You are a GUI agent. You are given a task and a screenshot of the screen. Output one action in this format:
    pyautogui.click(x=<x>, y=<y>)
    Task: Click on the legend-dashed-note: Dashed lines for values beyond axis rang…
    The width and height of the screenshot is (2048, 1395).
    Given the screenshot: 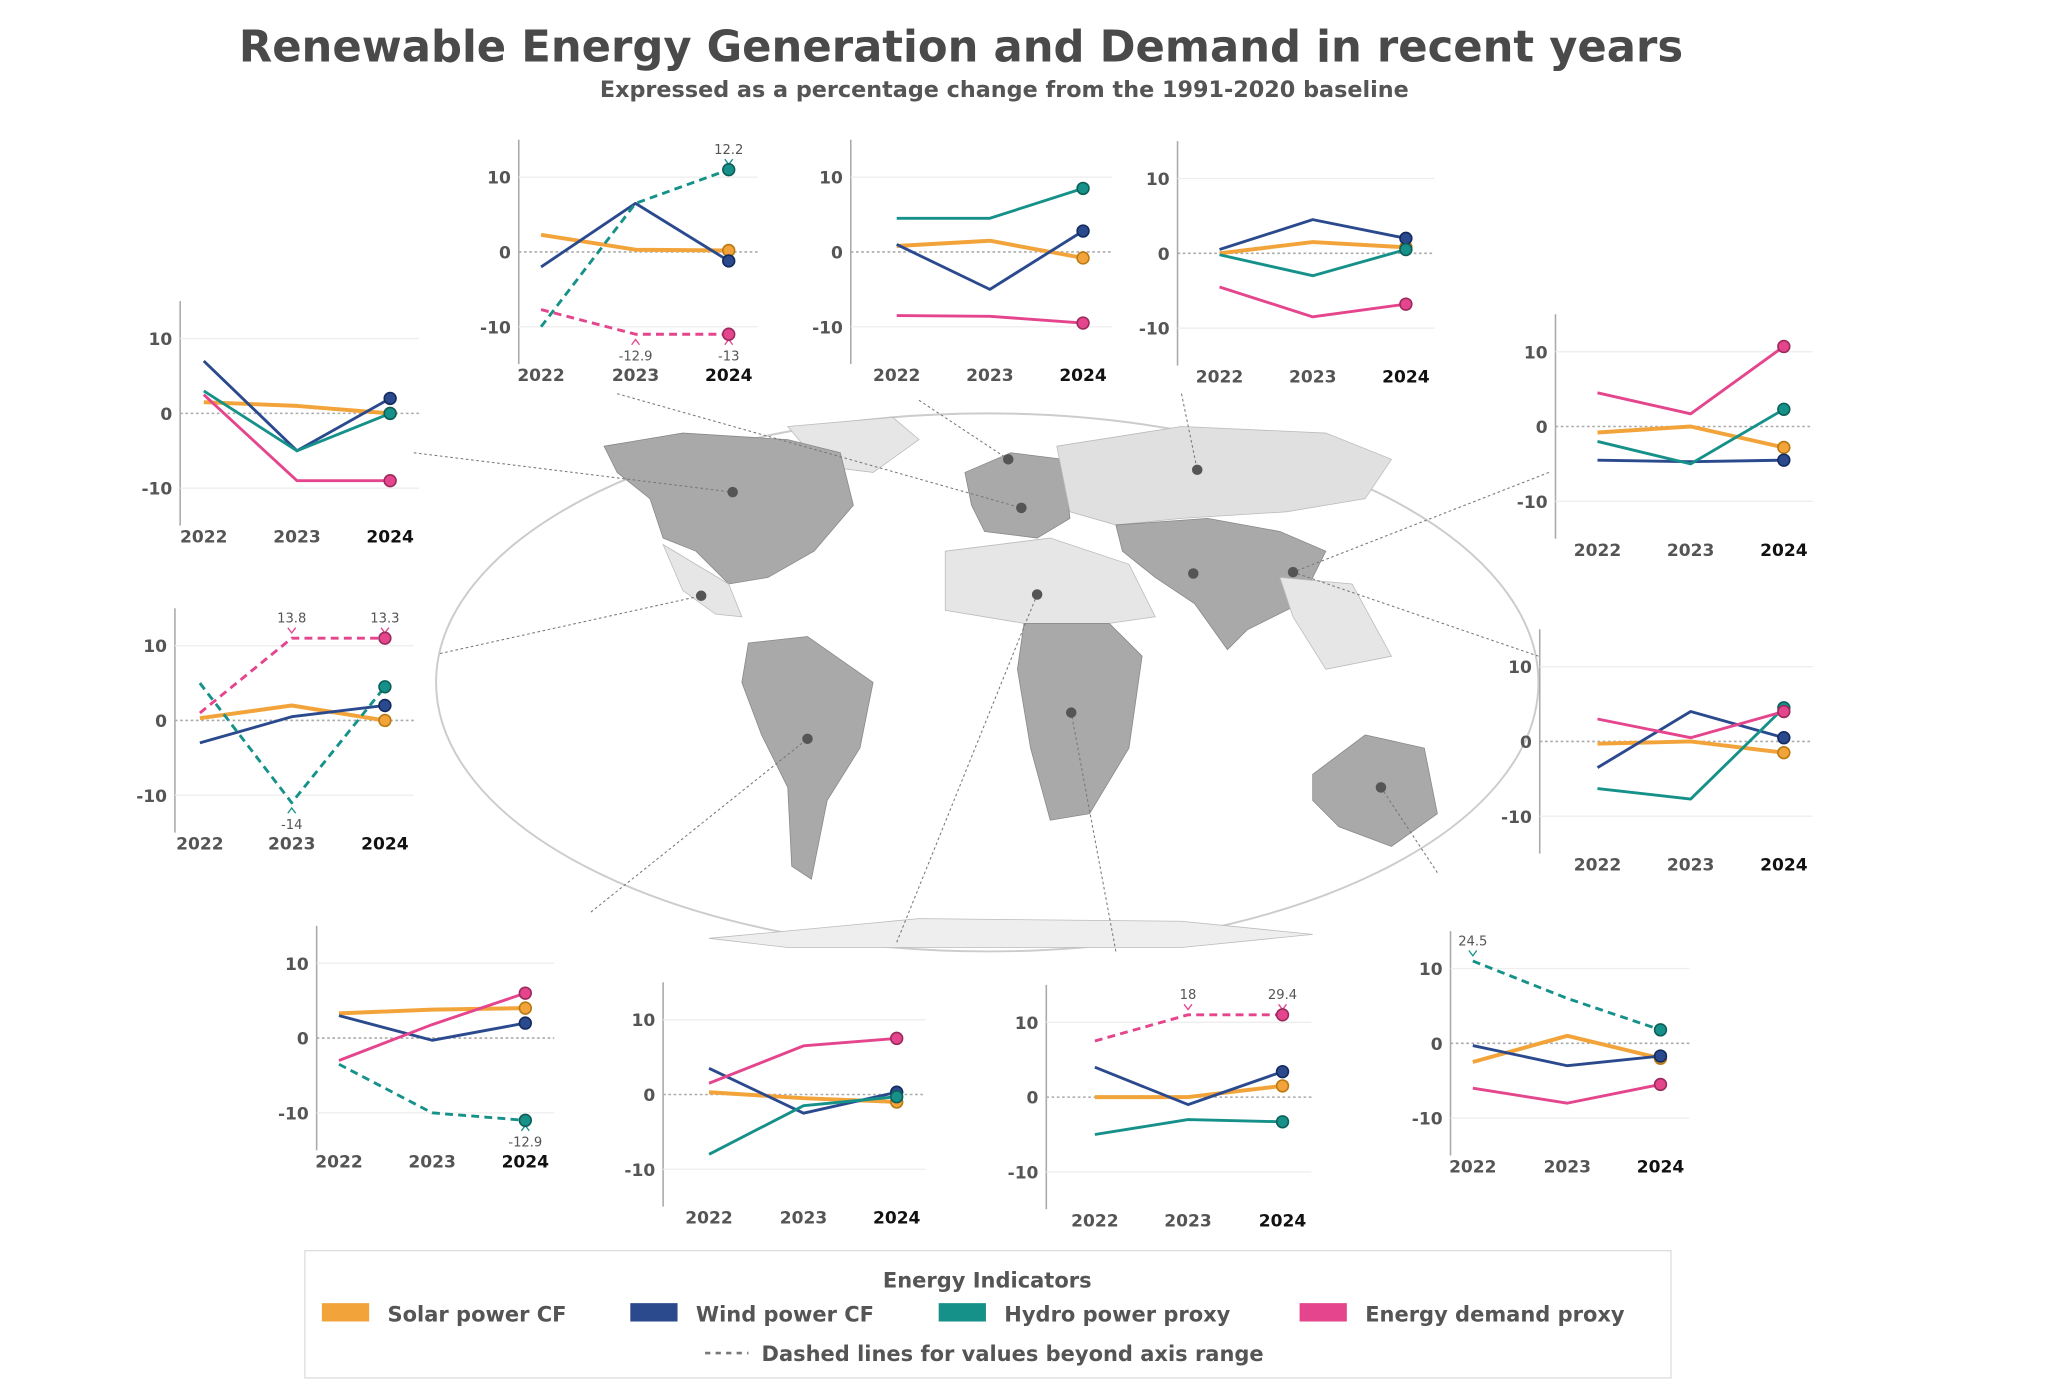 What is the action you would take?
    pyautogui.click(x=1013, y=1354)
    